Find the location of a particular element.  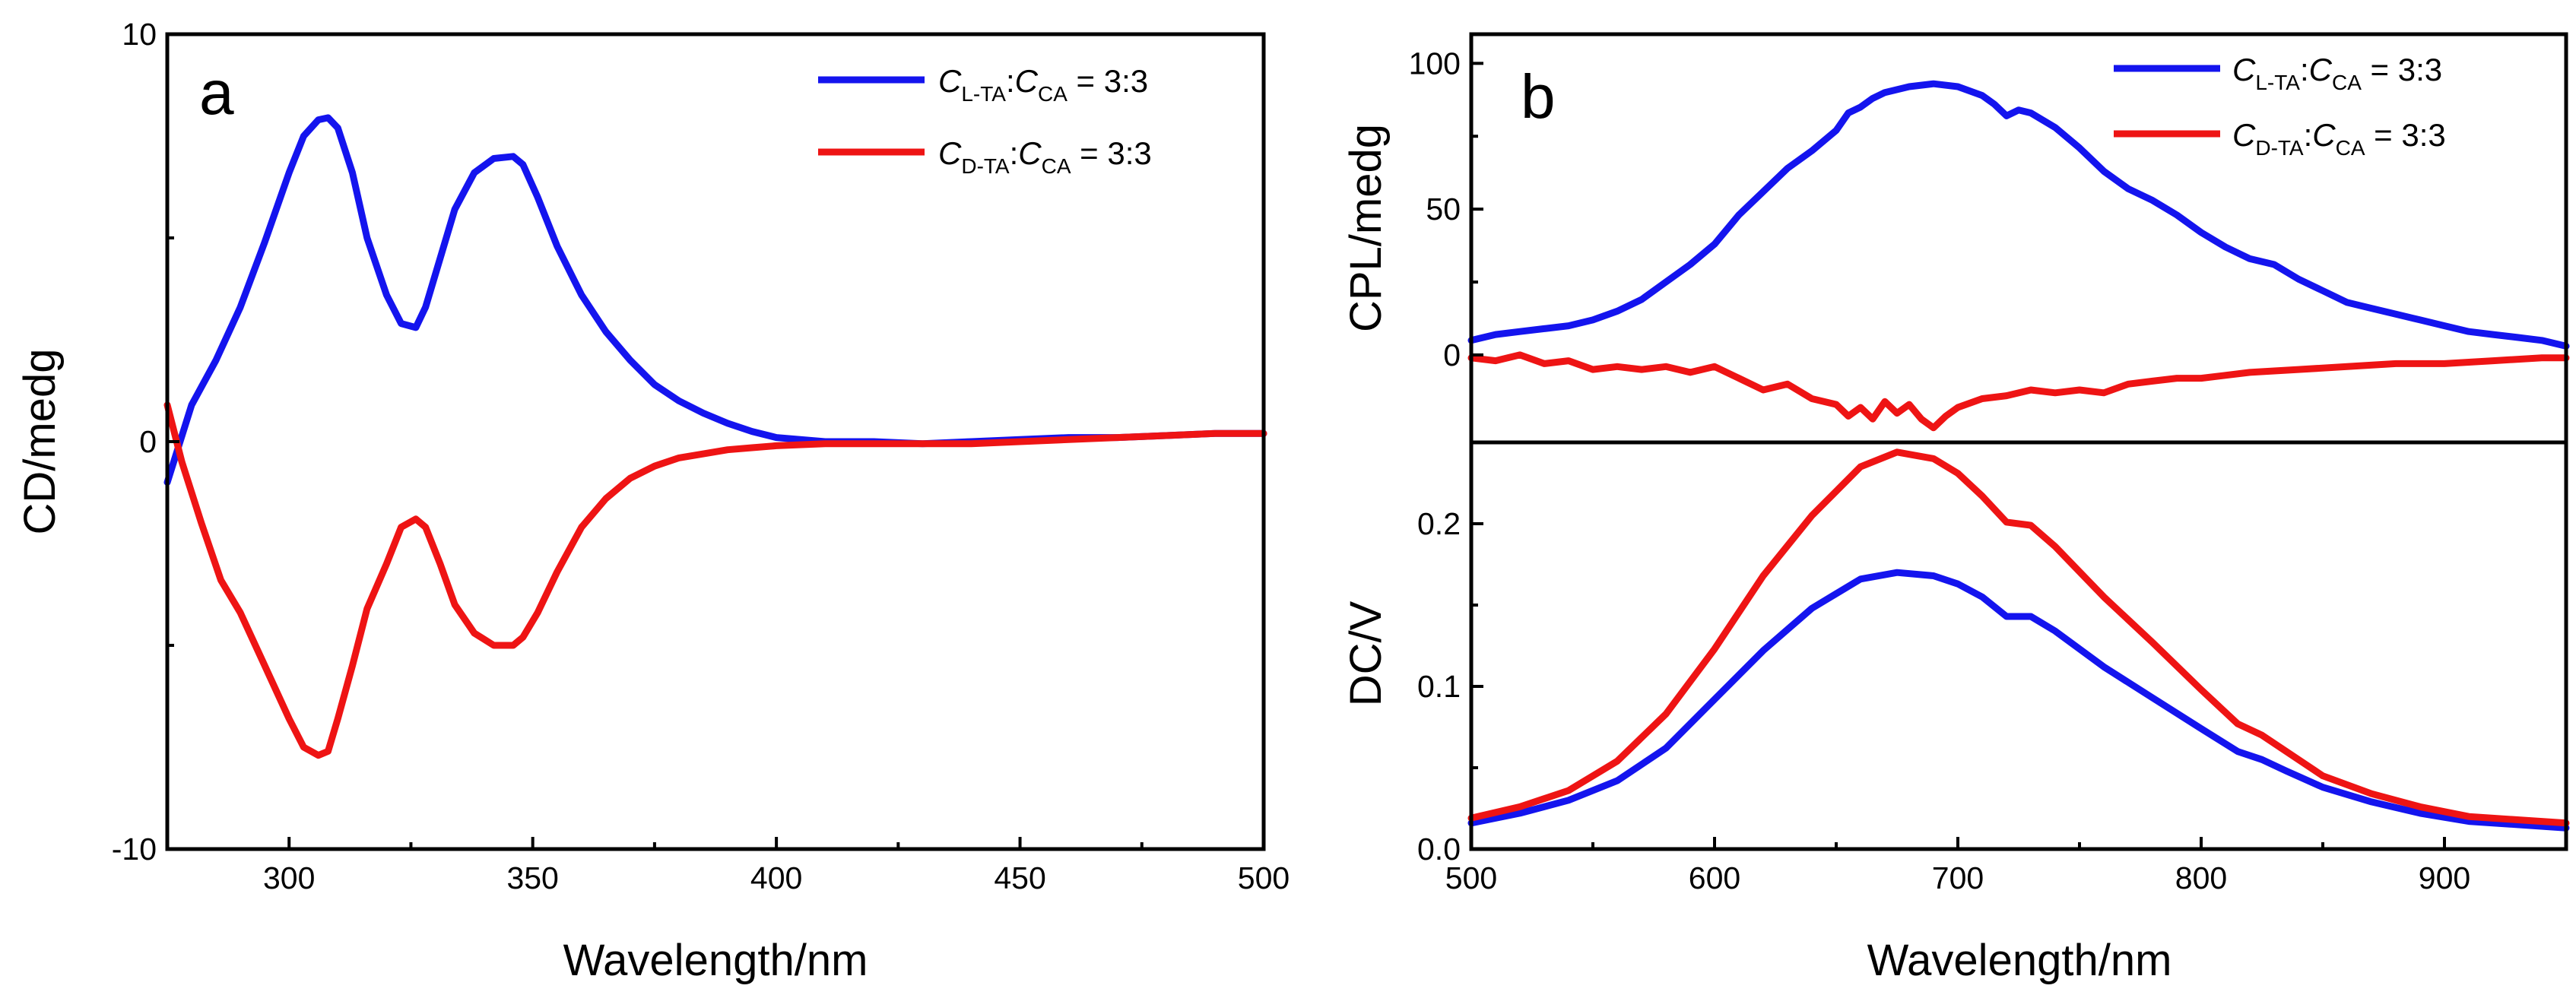

panel-a-x-tick-label: 500 is located at coordinates (1264, 877).